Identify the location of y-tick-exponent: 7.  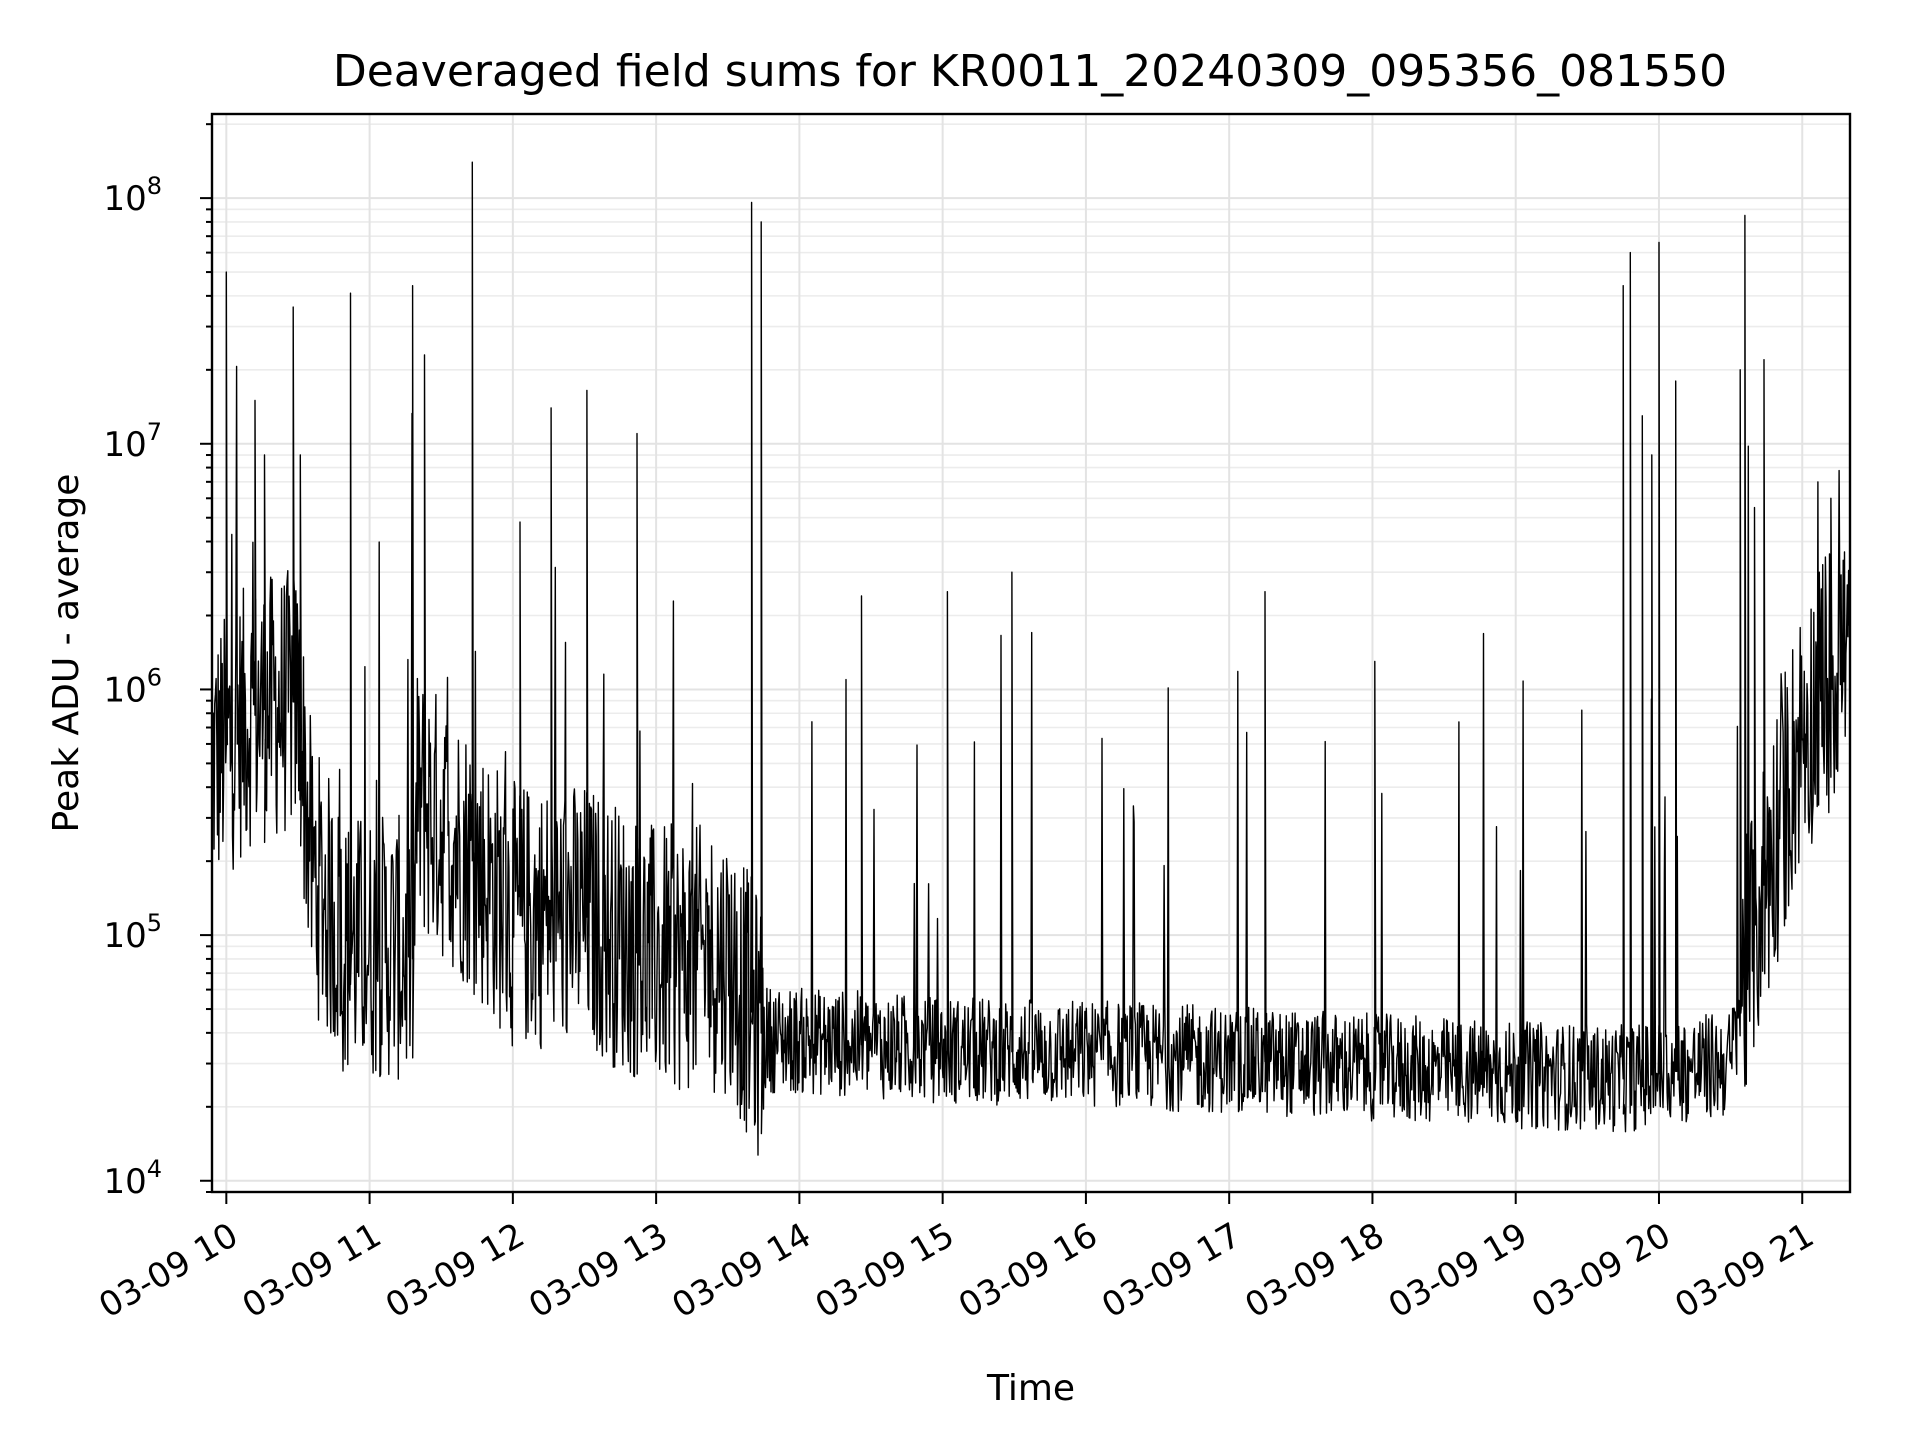
(154, 432).